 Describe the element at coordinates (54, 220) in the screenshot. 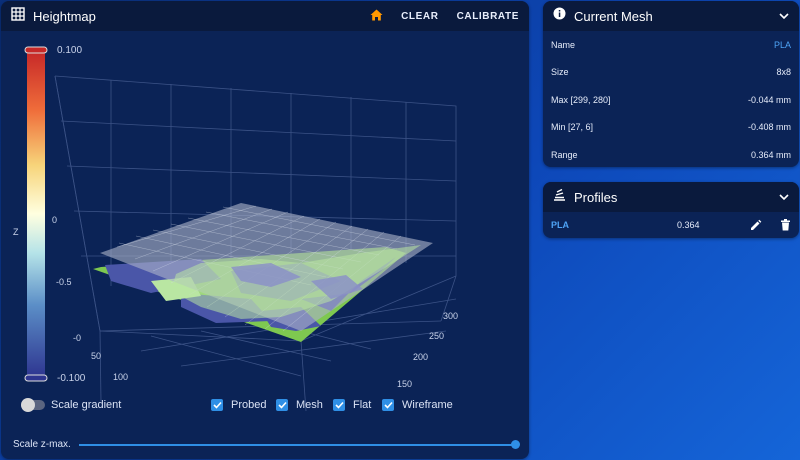

I see `z-tick: 0` at that location.